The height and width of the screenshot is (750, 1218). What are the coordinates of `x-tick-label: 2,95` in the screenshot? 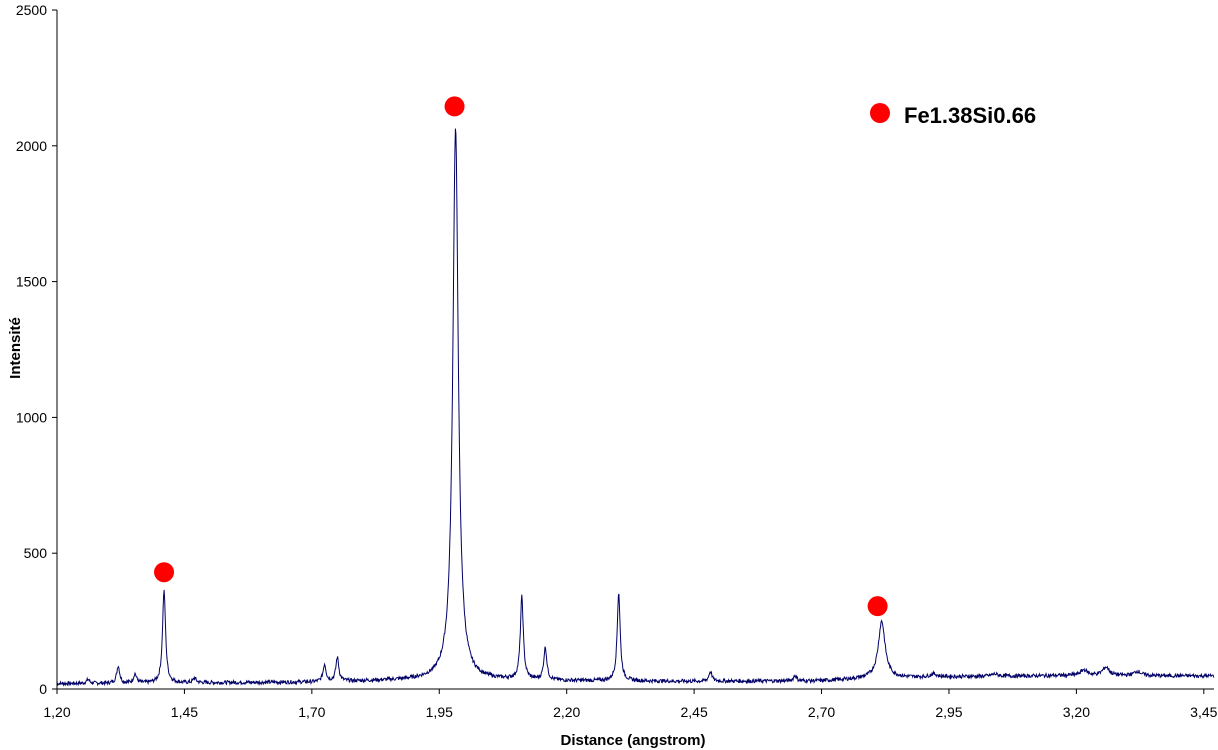 It's located at (948, 712).